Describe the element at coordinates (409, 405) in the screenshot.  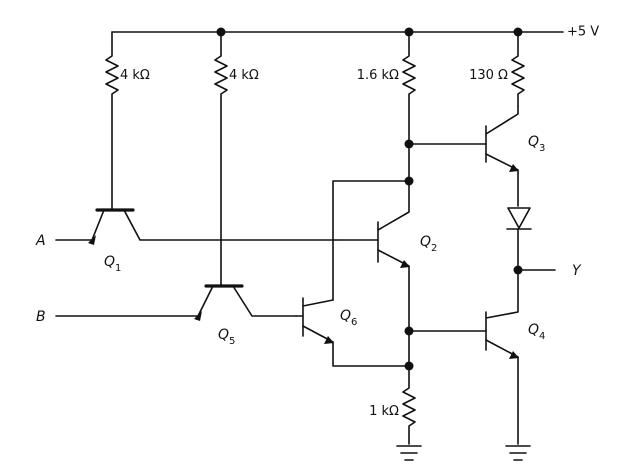
I see `resistor-r5` at that location.